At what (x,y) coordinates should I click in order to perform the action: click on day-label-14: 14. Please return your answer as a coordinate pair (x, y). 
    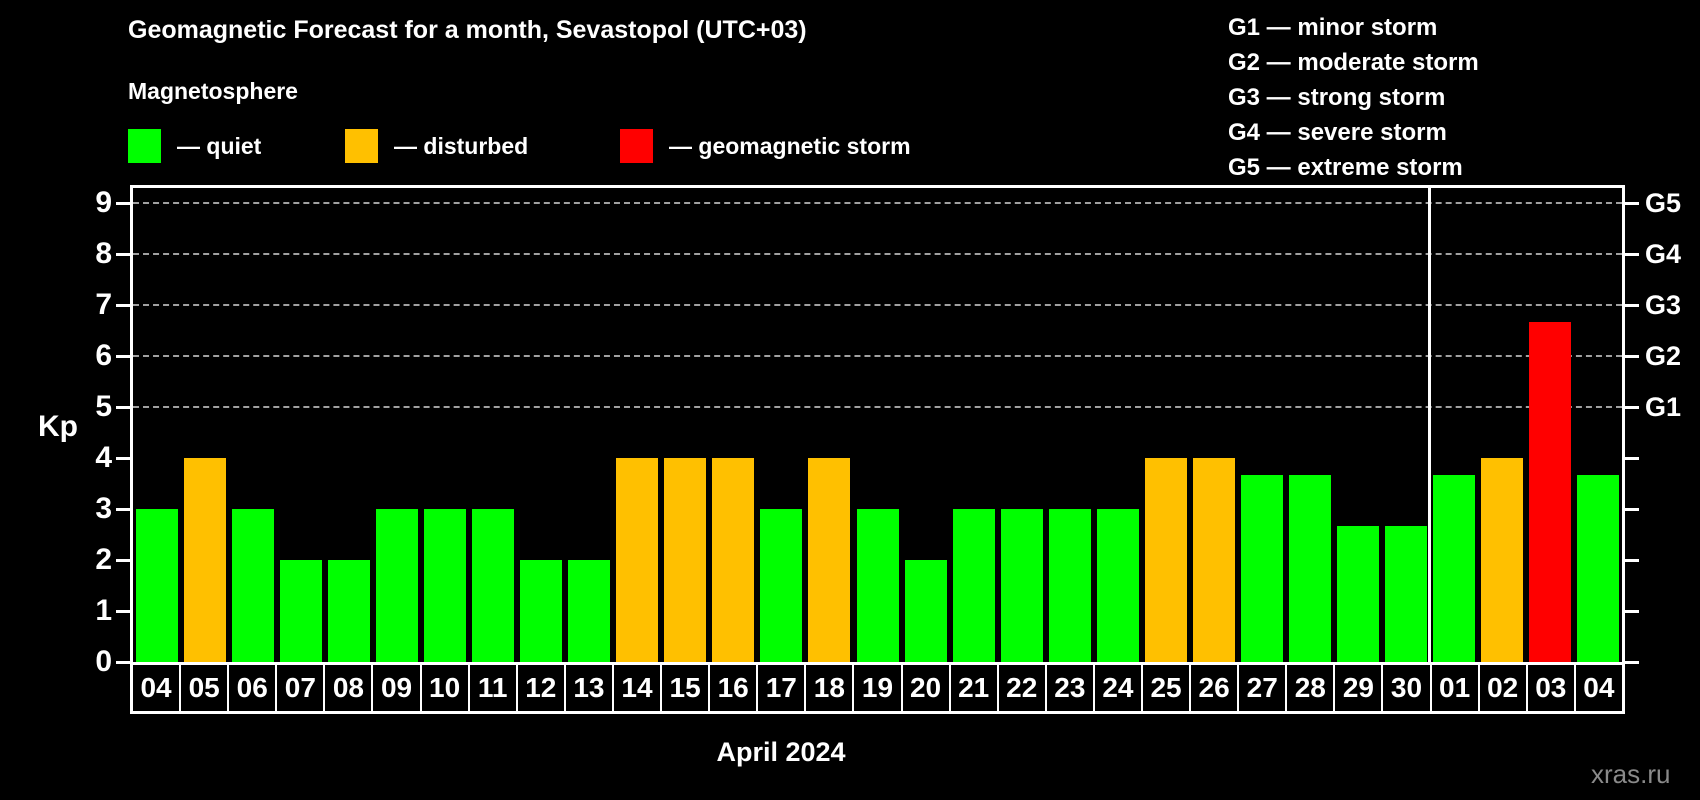
    Looking at the image, I should click on (638, 688).